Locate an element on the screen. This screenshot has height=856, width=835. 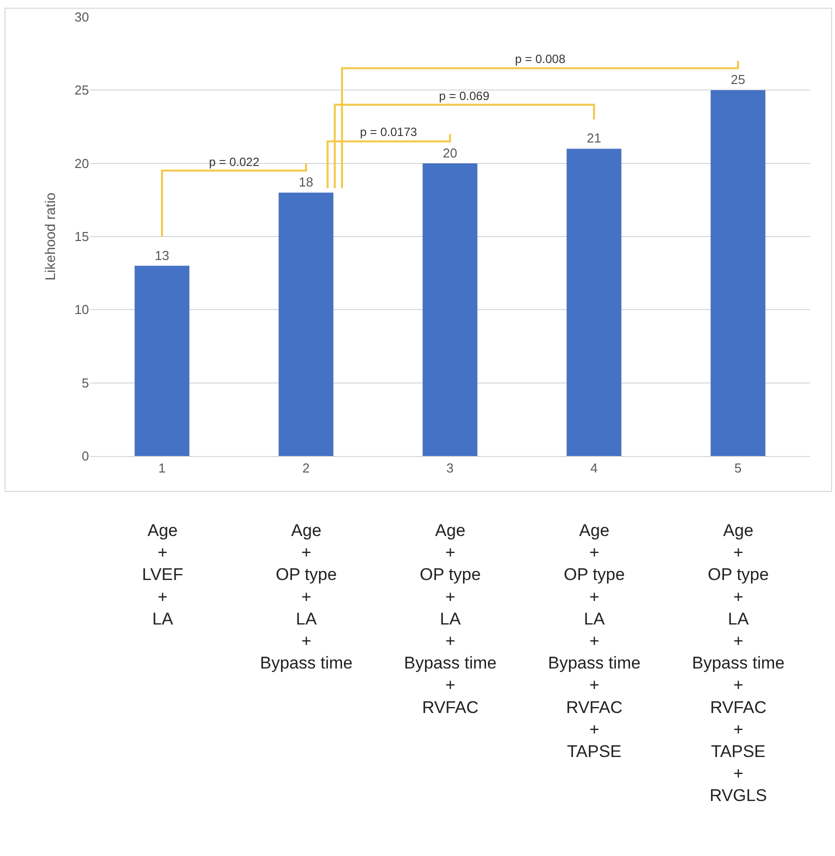
data-label: 21 is located at coordinates (594, 138).